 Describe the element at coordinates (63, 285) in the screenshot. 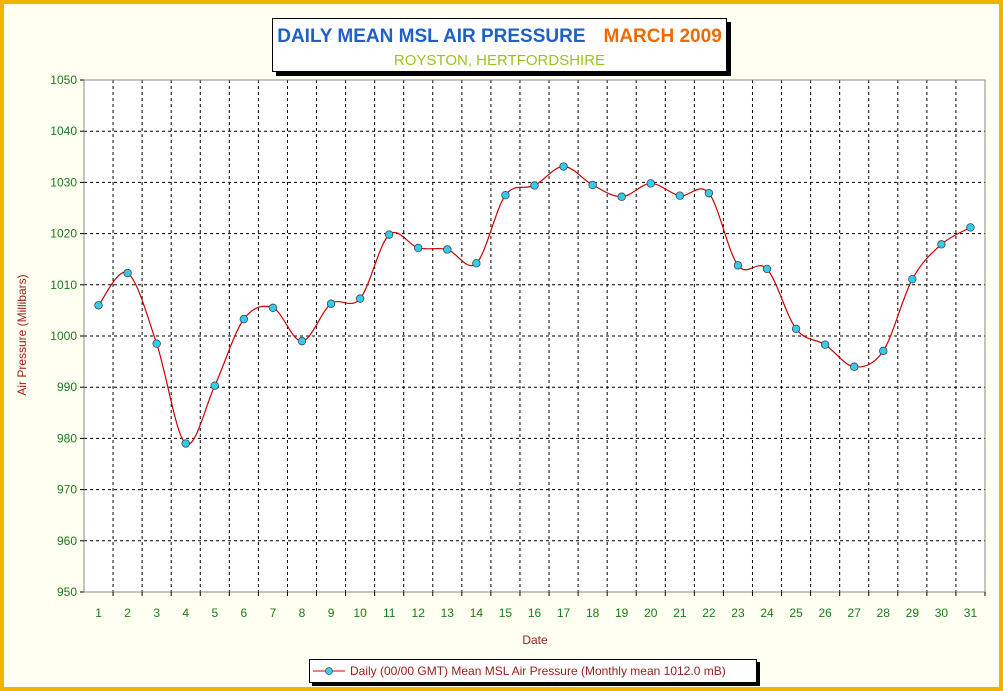

I see `y-tick-label: 1010` at that location.